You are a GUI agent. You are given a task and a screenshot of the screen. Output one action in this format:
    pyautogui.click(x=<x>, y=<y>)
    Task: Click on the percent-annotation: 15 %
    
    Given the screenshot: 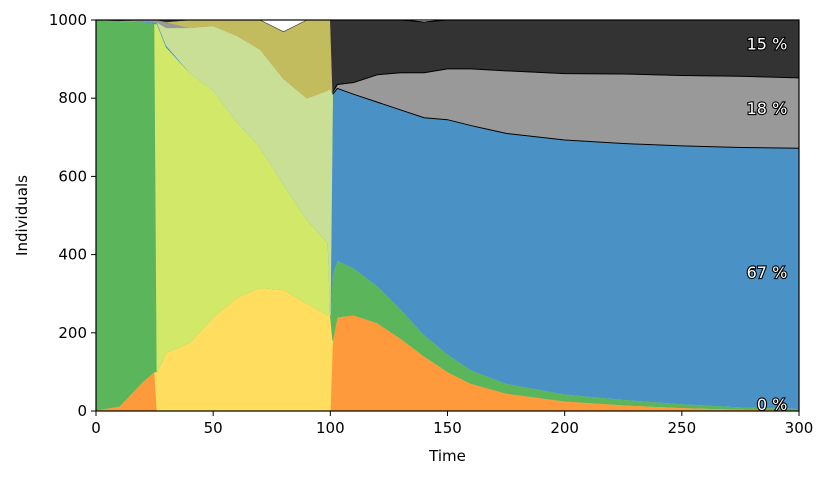 What is the action you would take?
    pyautogui.click(x=767, y=43)
    